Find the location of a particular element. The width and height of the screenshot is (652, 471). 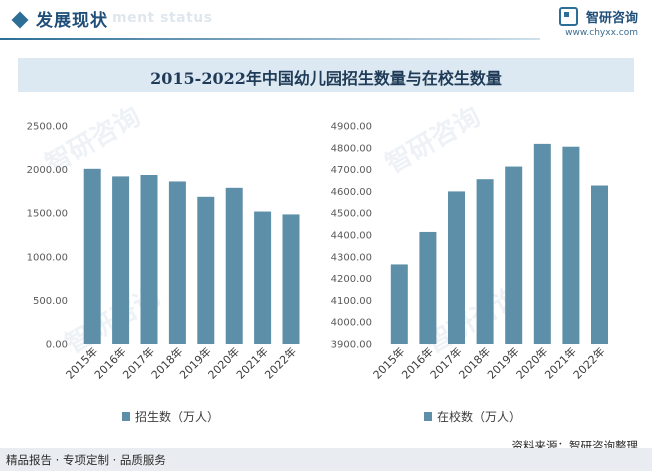

y-tick-label: 4600.00 is located at coordinates (351, 192).